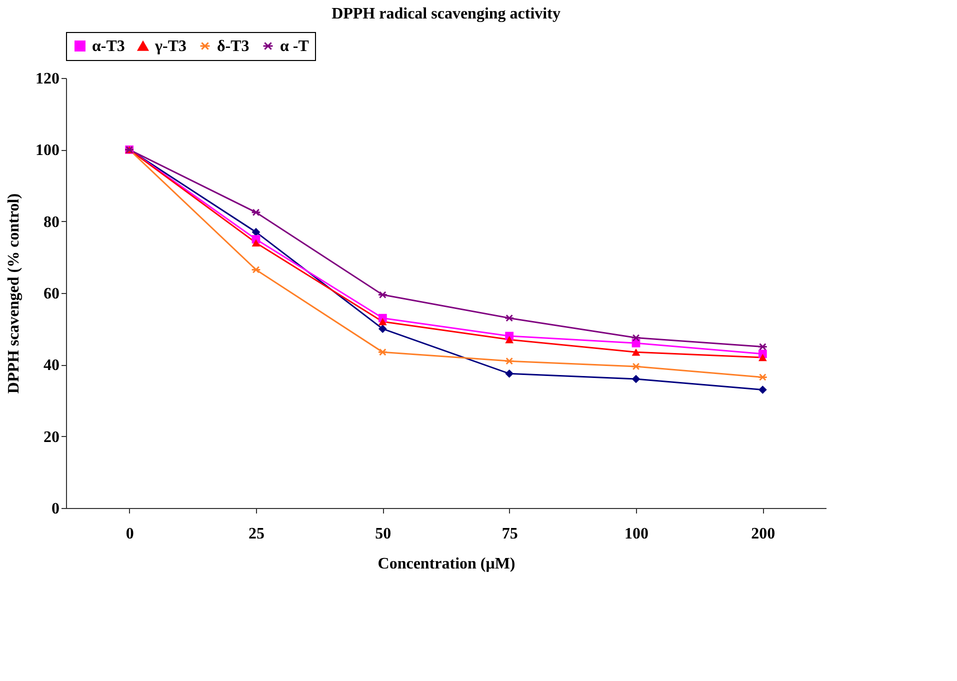  I want to click on x-tick-label: 75, so click(510, 534).